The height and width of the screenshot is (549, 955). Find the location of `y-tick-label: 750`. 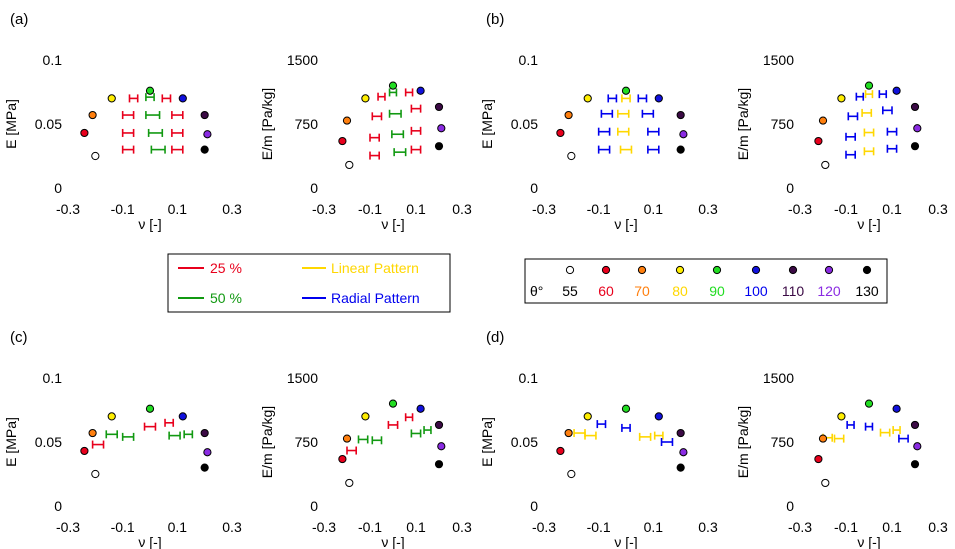

y-tick-label: 750 is located at coordinates (307, 124).